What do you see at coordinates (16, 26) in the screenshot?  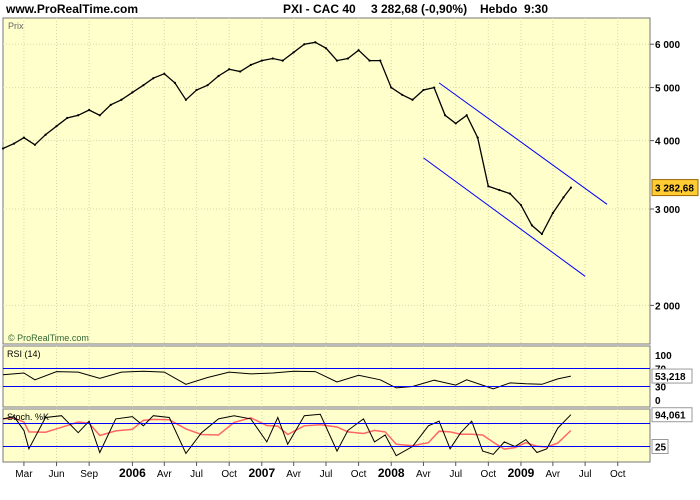 I see `price-panel-label: Prix` at bounding box center [16, 26].